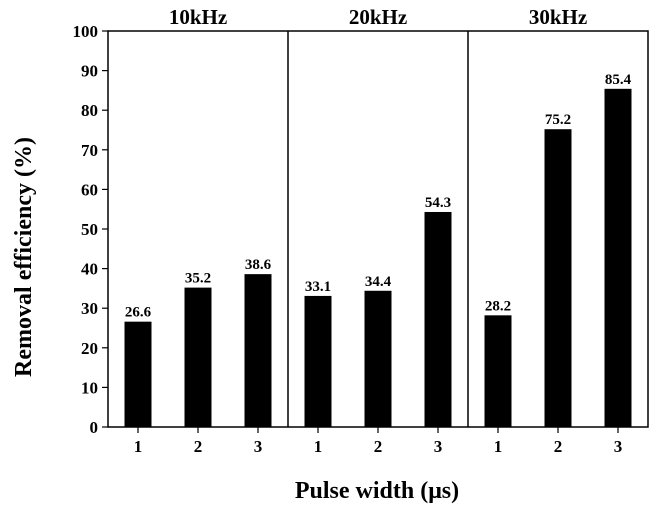 The image size is (659, 511). What do you see at coordinates (89, 110) in the screenshot?
I see `y-tick-label: 80` at bounding box center [89, 110].